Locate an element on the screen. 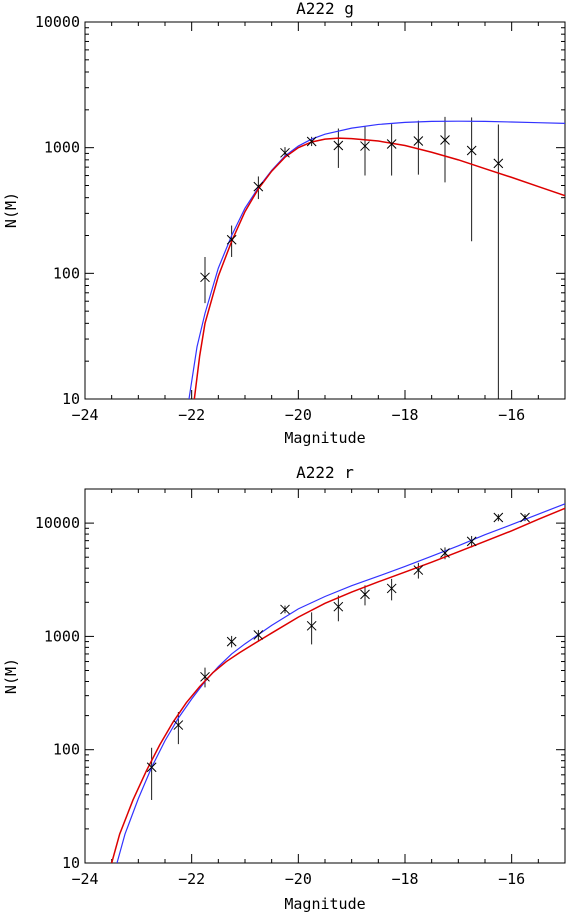  chart-title: A222 g is located at coordinates (325, 9).